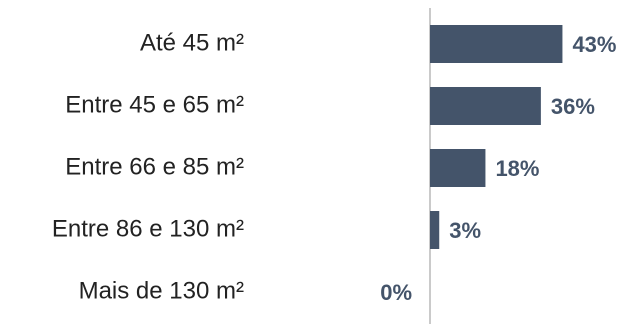 The height and width of the screenshot is (326, 638). I want to click on data-label: 18%, so click(517, 168).